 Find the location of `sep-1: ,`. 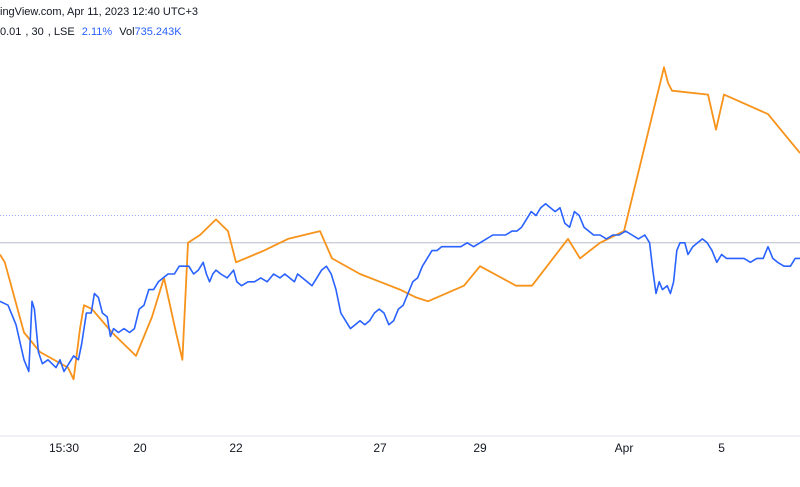

sep-1: , is located at coordinates (28, 32).